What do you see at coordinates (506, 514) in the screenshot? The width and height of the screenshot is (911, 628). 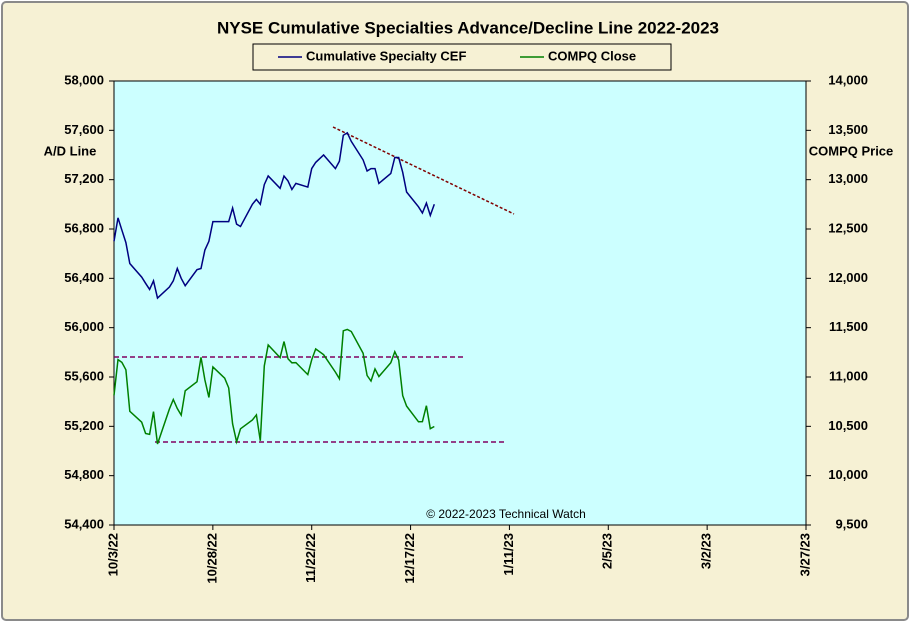 I see `copyright-note: © 2022-2023 Technical Watch` at bounding box center [506, 514].